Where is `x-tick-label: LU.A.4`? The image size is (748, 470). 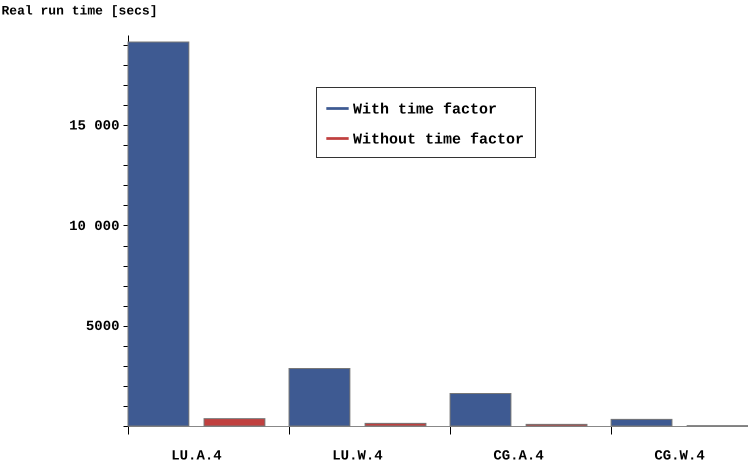
x-tick-label: LU.A.4 is located at coordinates (196, 456).